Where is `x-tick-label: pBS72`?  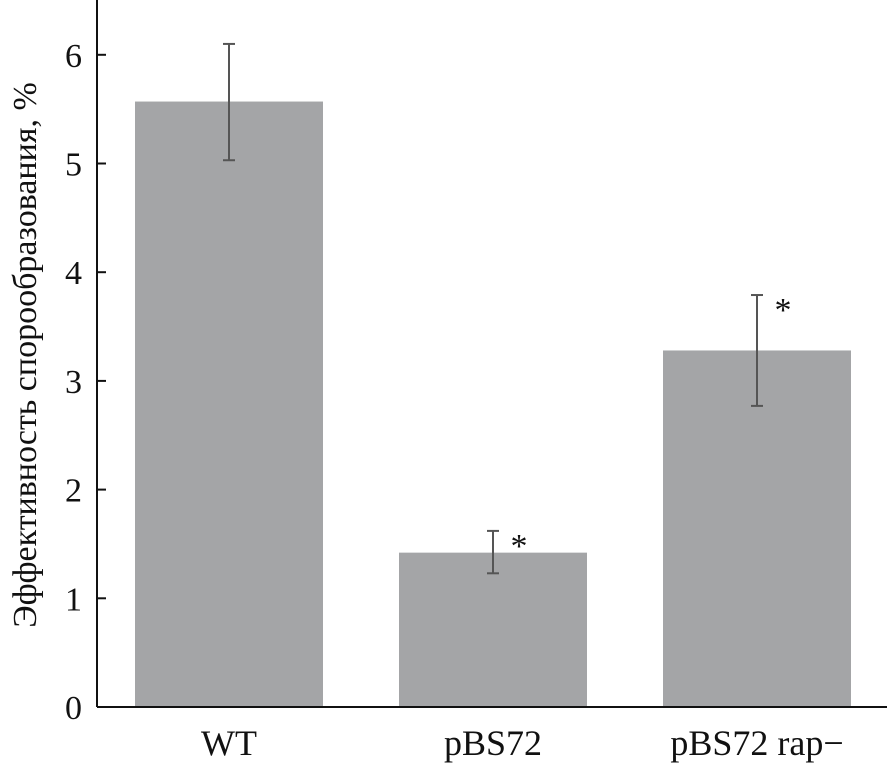 x-tick-label: pBS72 is located at coordinates (493, 743).